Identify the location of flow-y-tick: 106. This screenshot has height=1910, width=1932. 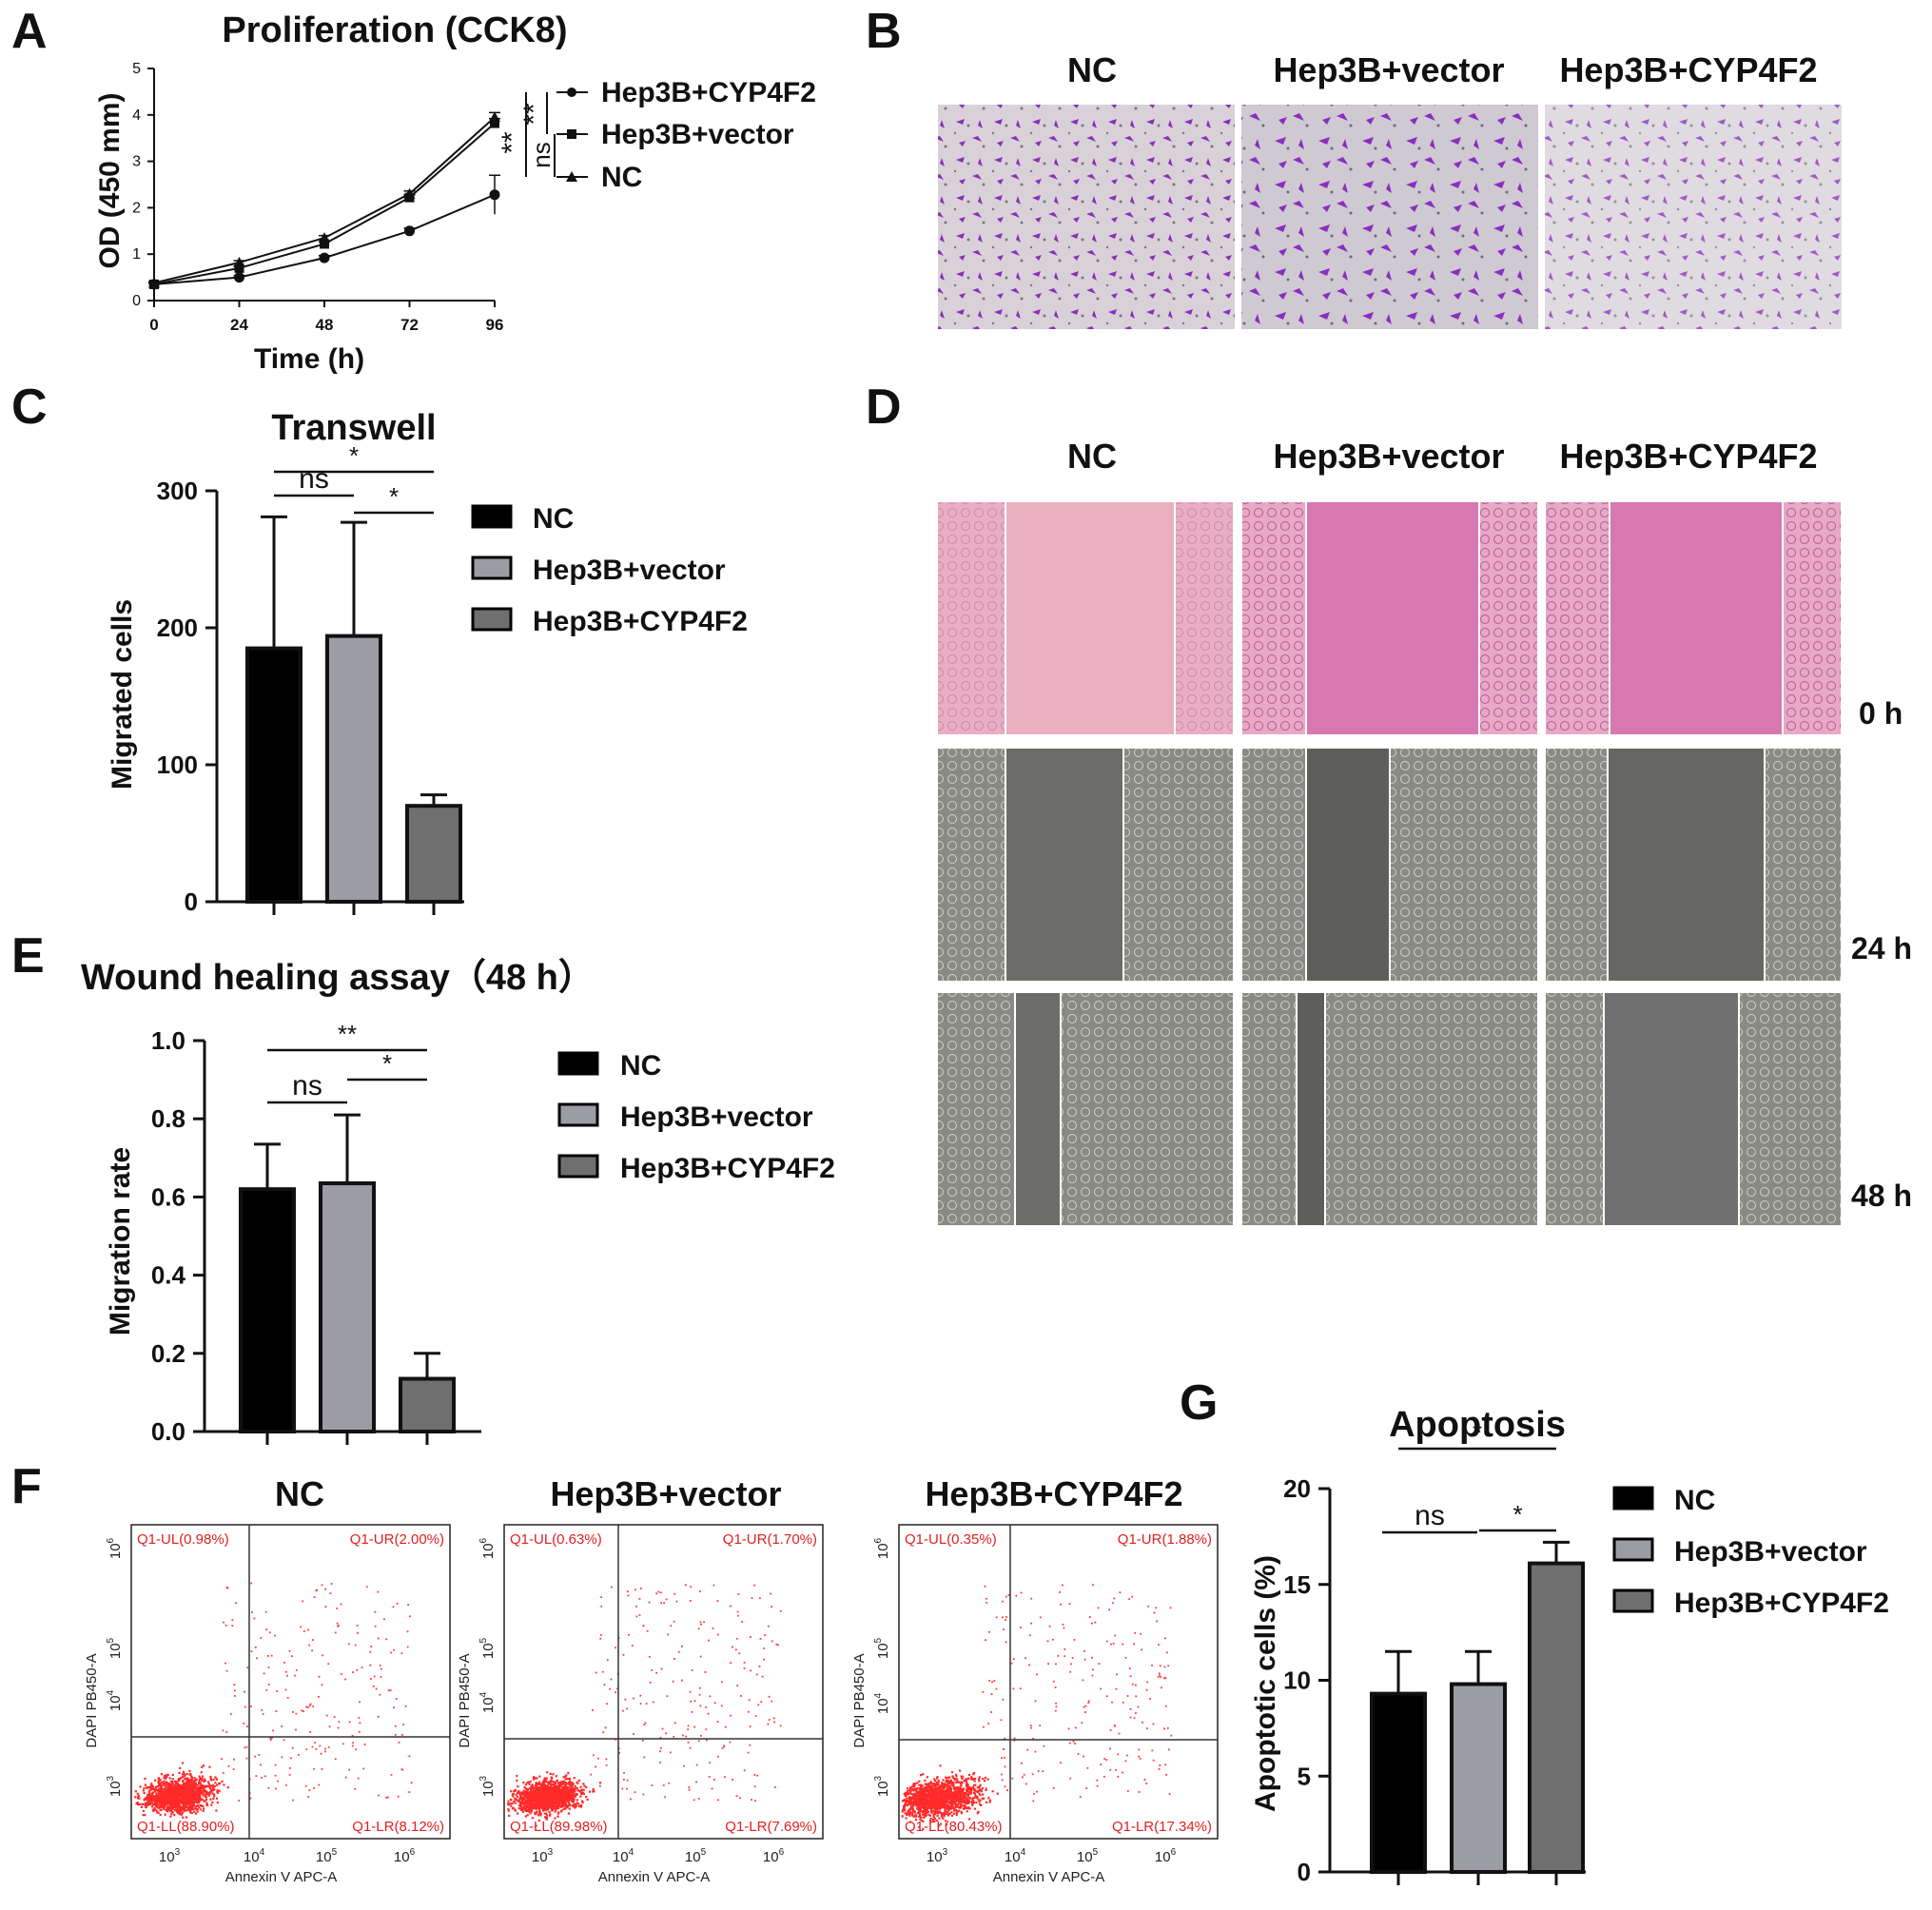
(487, 1548).